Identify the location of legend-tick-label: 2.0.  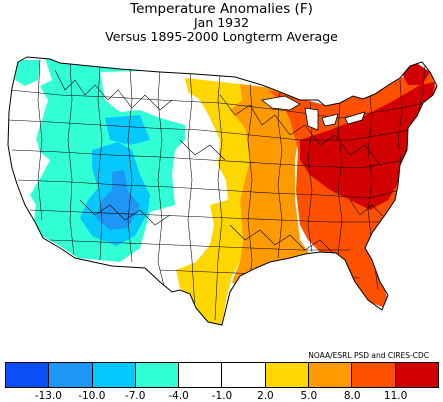
(265, 396).